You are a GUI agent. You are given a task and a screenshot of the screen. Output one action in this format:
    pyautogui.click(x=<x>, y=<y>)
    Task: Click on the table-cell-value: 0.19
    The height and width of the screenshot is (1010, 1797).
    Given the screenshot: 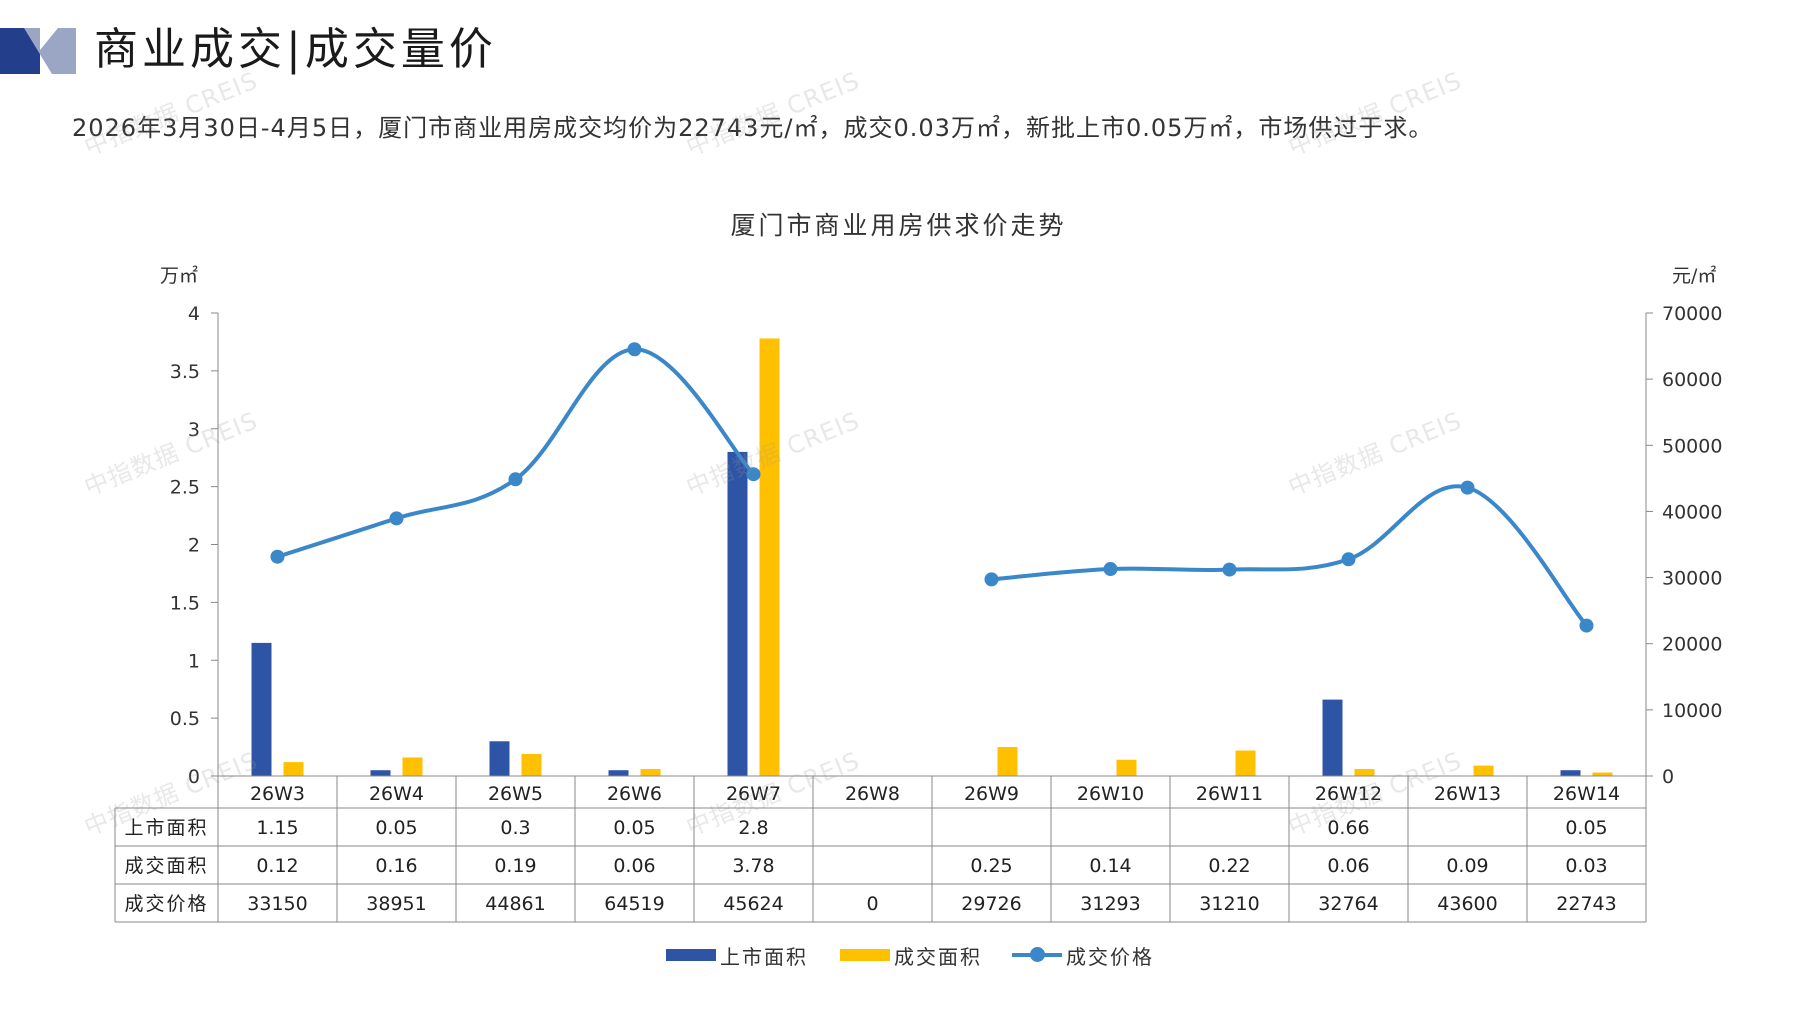 What is the action you would take?
    pyautogui.click(x=515, y=866)
    